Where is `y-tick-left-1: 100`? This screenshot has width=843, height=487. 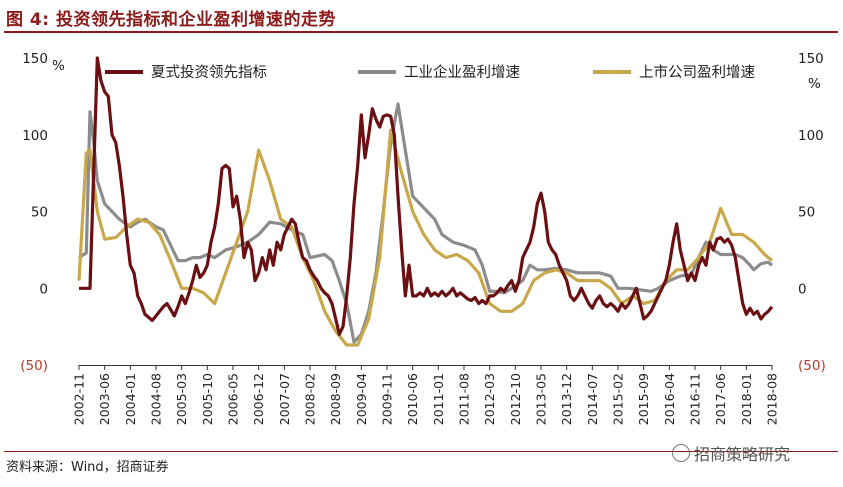 y-tick-left-1: 100 is located at coordinates (35, 136).